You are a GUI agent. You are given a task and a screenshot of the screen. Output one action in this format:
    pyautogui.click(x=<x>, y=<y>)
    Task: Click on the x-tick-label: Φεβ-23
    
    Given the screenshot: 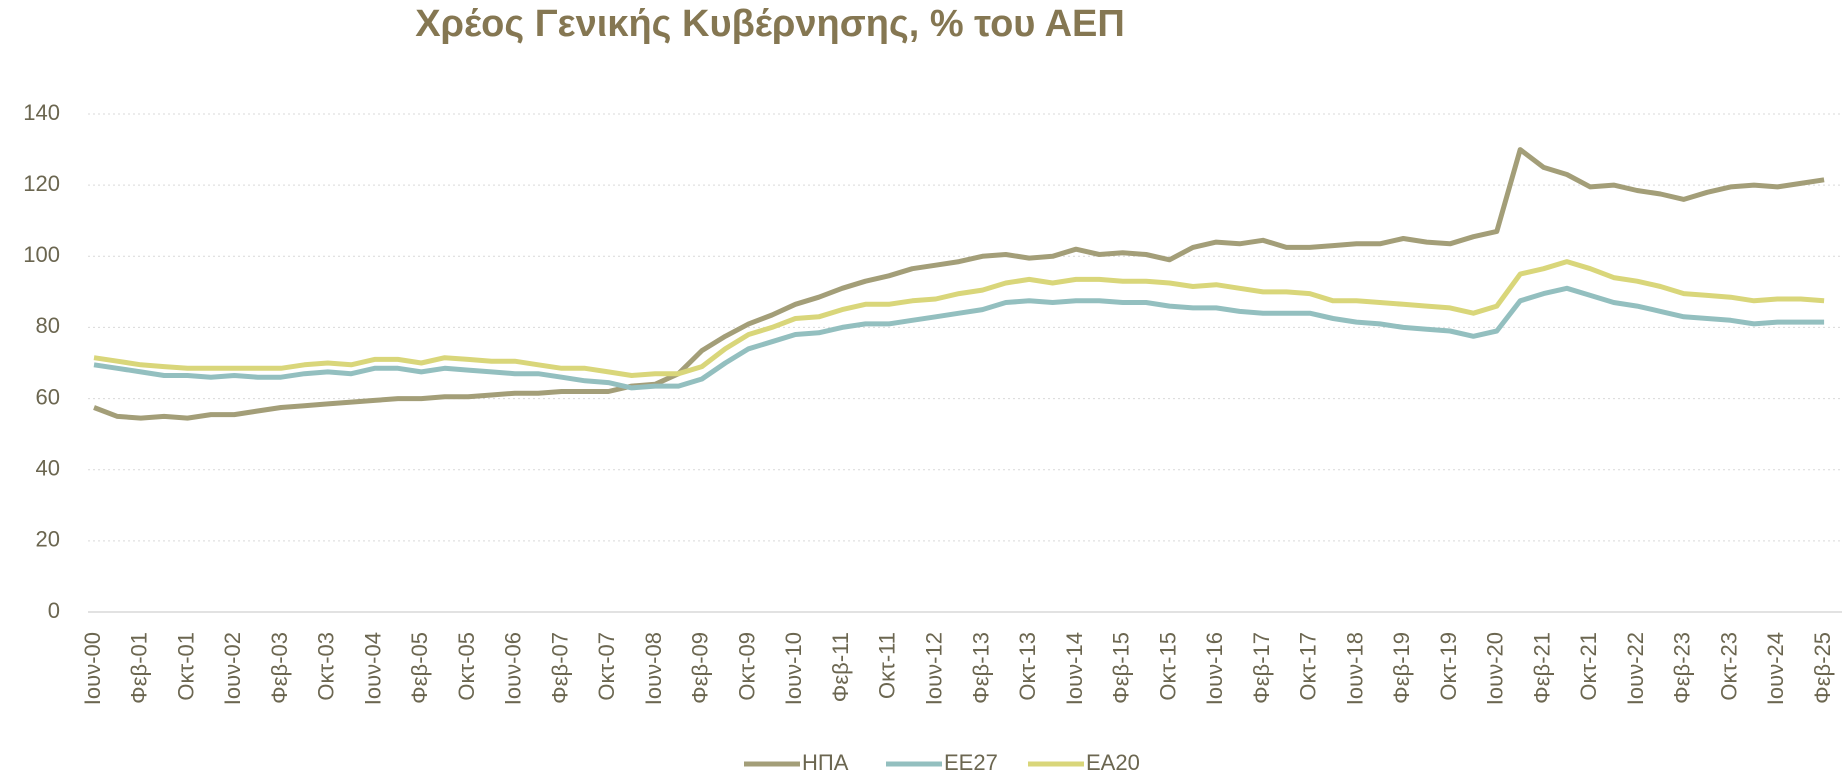 What is the action you would take?
    pyautogui.click(x=1682, y=668)
    